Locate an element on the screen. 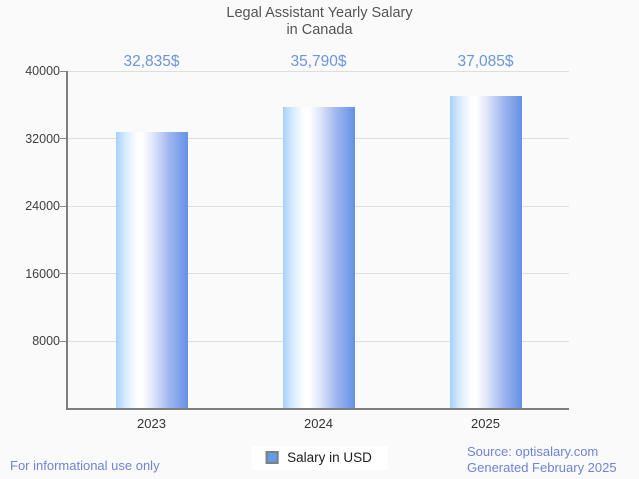 This screenshot has width=639, height=479. bar-2024 is located at coordinates (318, 257).